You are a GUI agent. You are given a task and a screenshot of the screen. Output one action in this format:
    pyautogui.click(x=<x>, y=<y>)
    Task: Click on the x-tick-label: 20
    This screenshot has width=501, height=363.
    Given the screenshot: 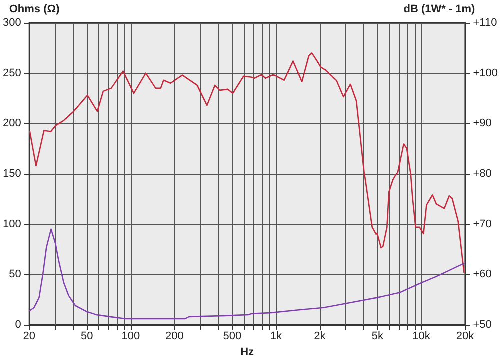 What is the action you would take?
    pyautogui.click(x=29, y=336)
    